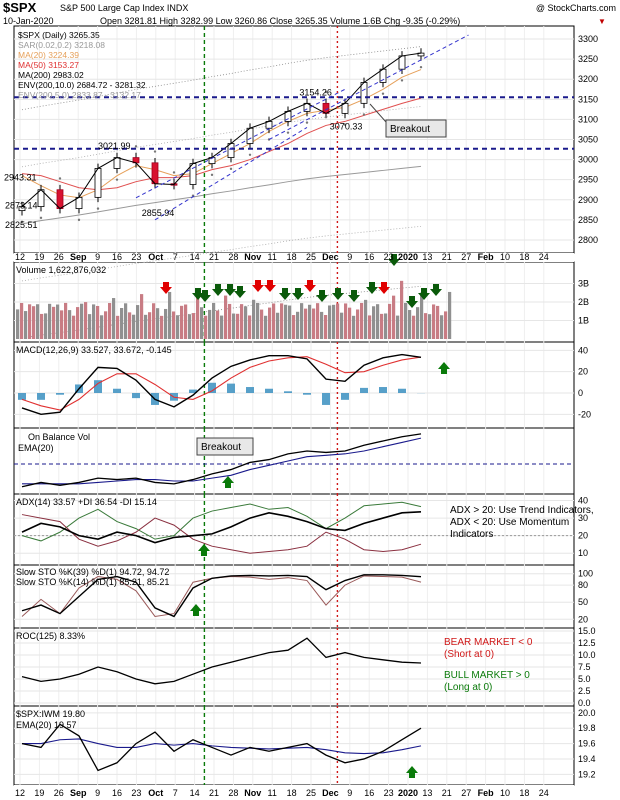  I want to click on up-arrow-icon, so click(228, 482).